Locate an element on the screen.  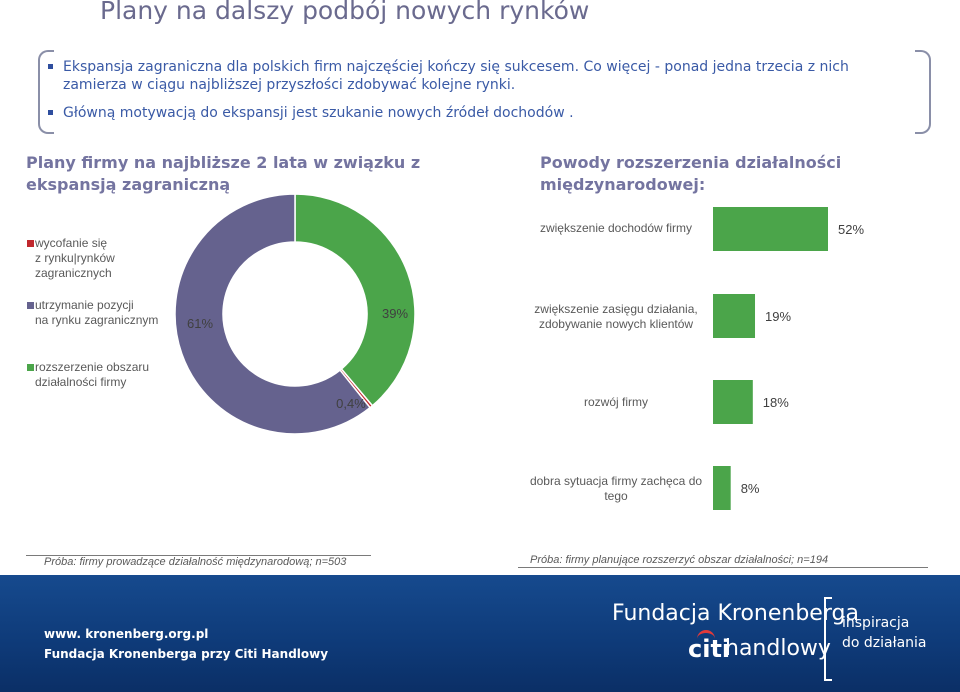
handlowy-logo: handlowy is located at coordinates (778, 648).